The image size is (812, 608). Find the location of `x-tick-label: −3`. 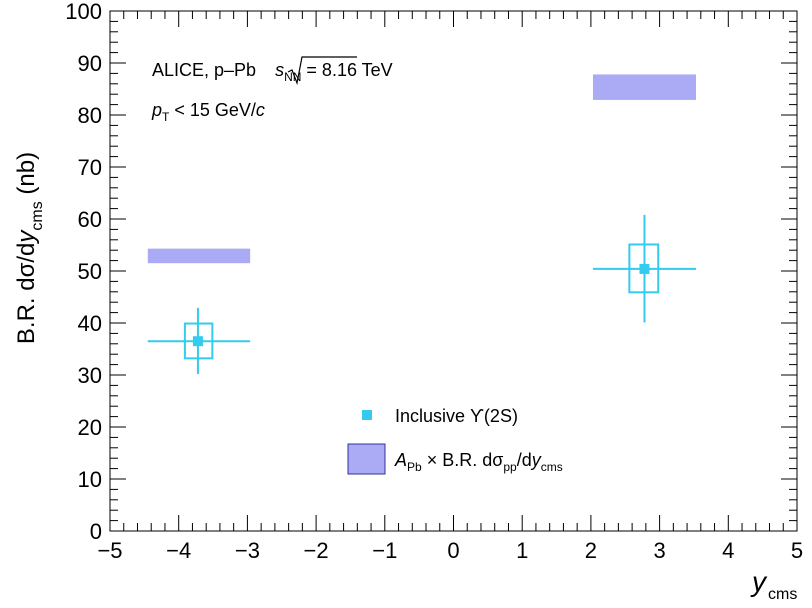

x-tick-label: −3 is located at coordinates (247, 550).